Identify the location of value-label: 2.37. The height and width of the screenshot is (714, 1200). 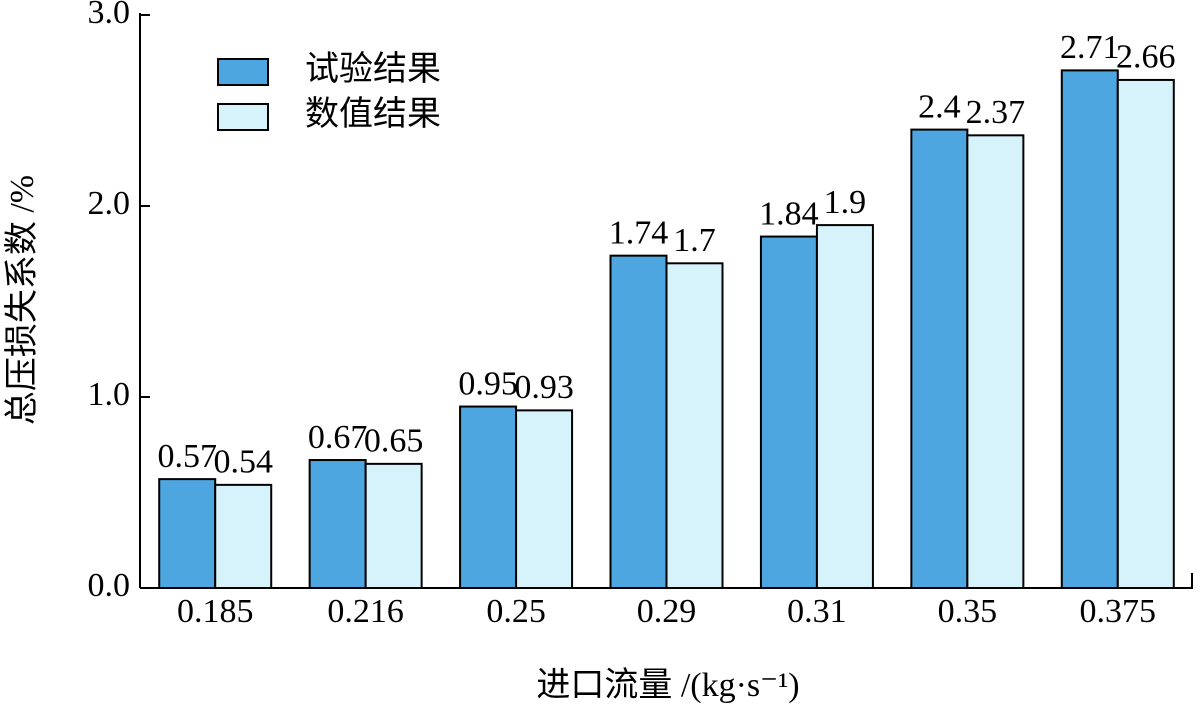
(996, 112).